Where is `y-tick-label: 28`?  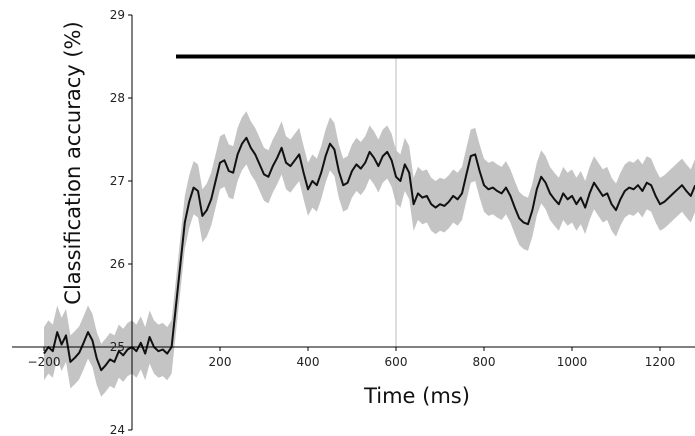 y-tick-label: 28 is located at coordinates (117, 98).